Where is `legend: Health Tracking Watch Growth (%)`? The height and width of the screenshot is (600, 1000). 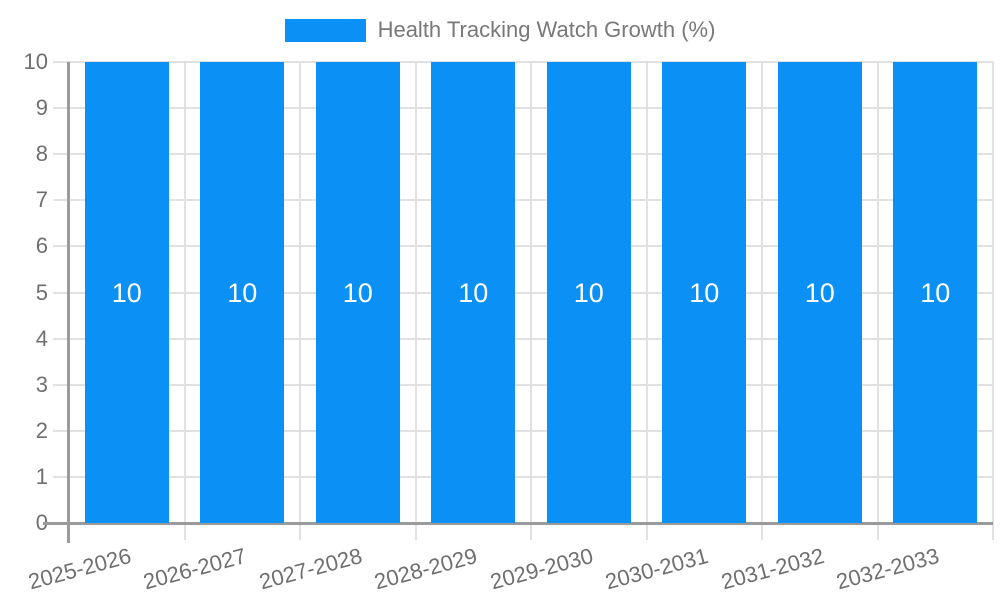
legend: Health Tracking Watch Growth (%) is located at coordinates (500, 30).